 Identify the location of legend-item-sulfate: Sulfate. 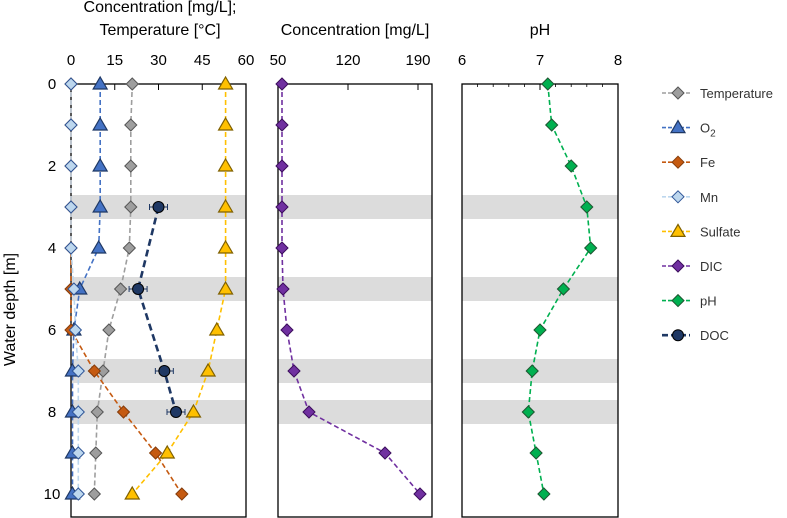
(701, 231).